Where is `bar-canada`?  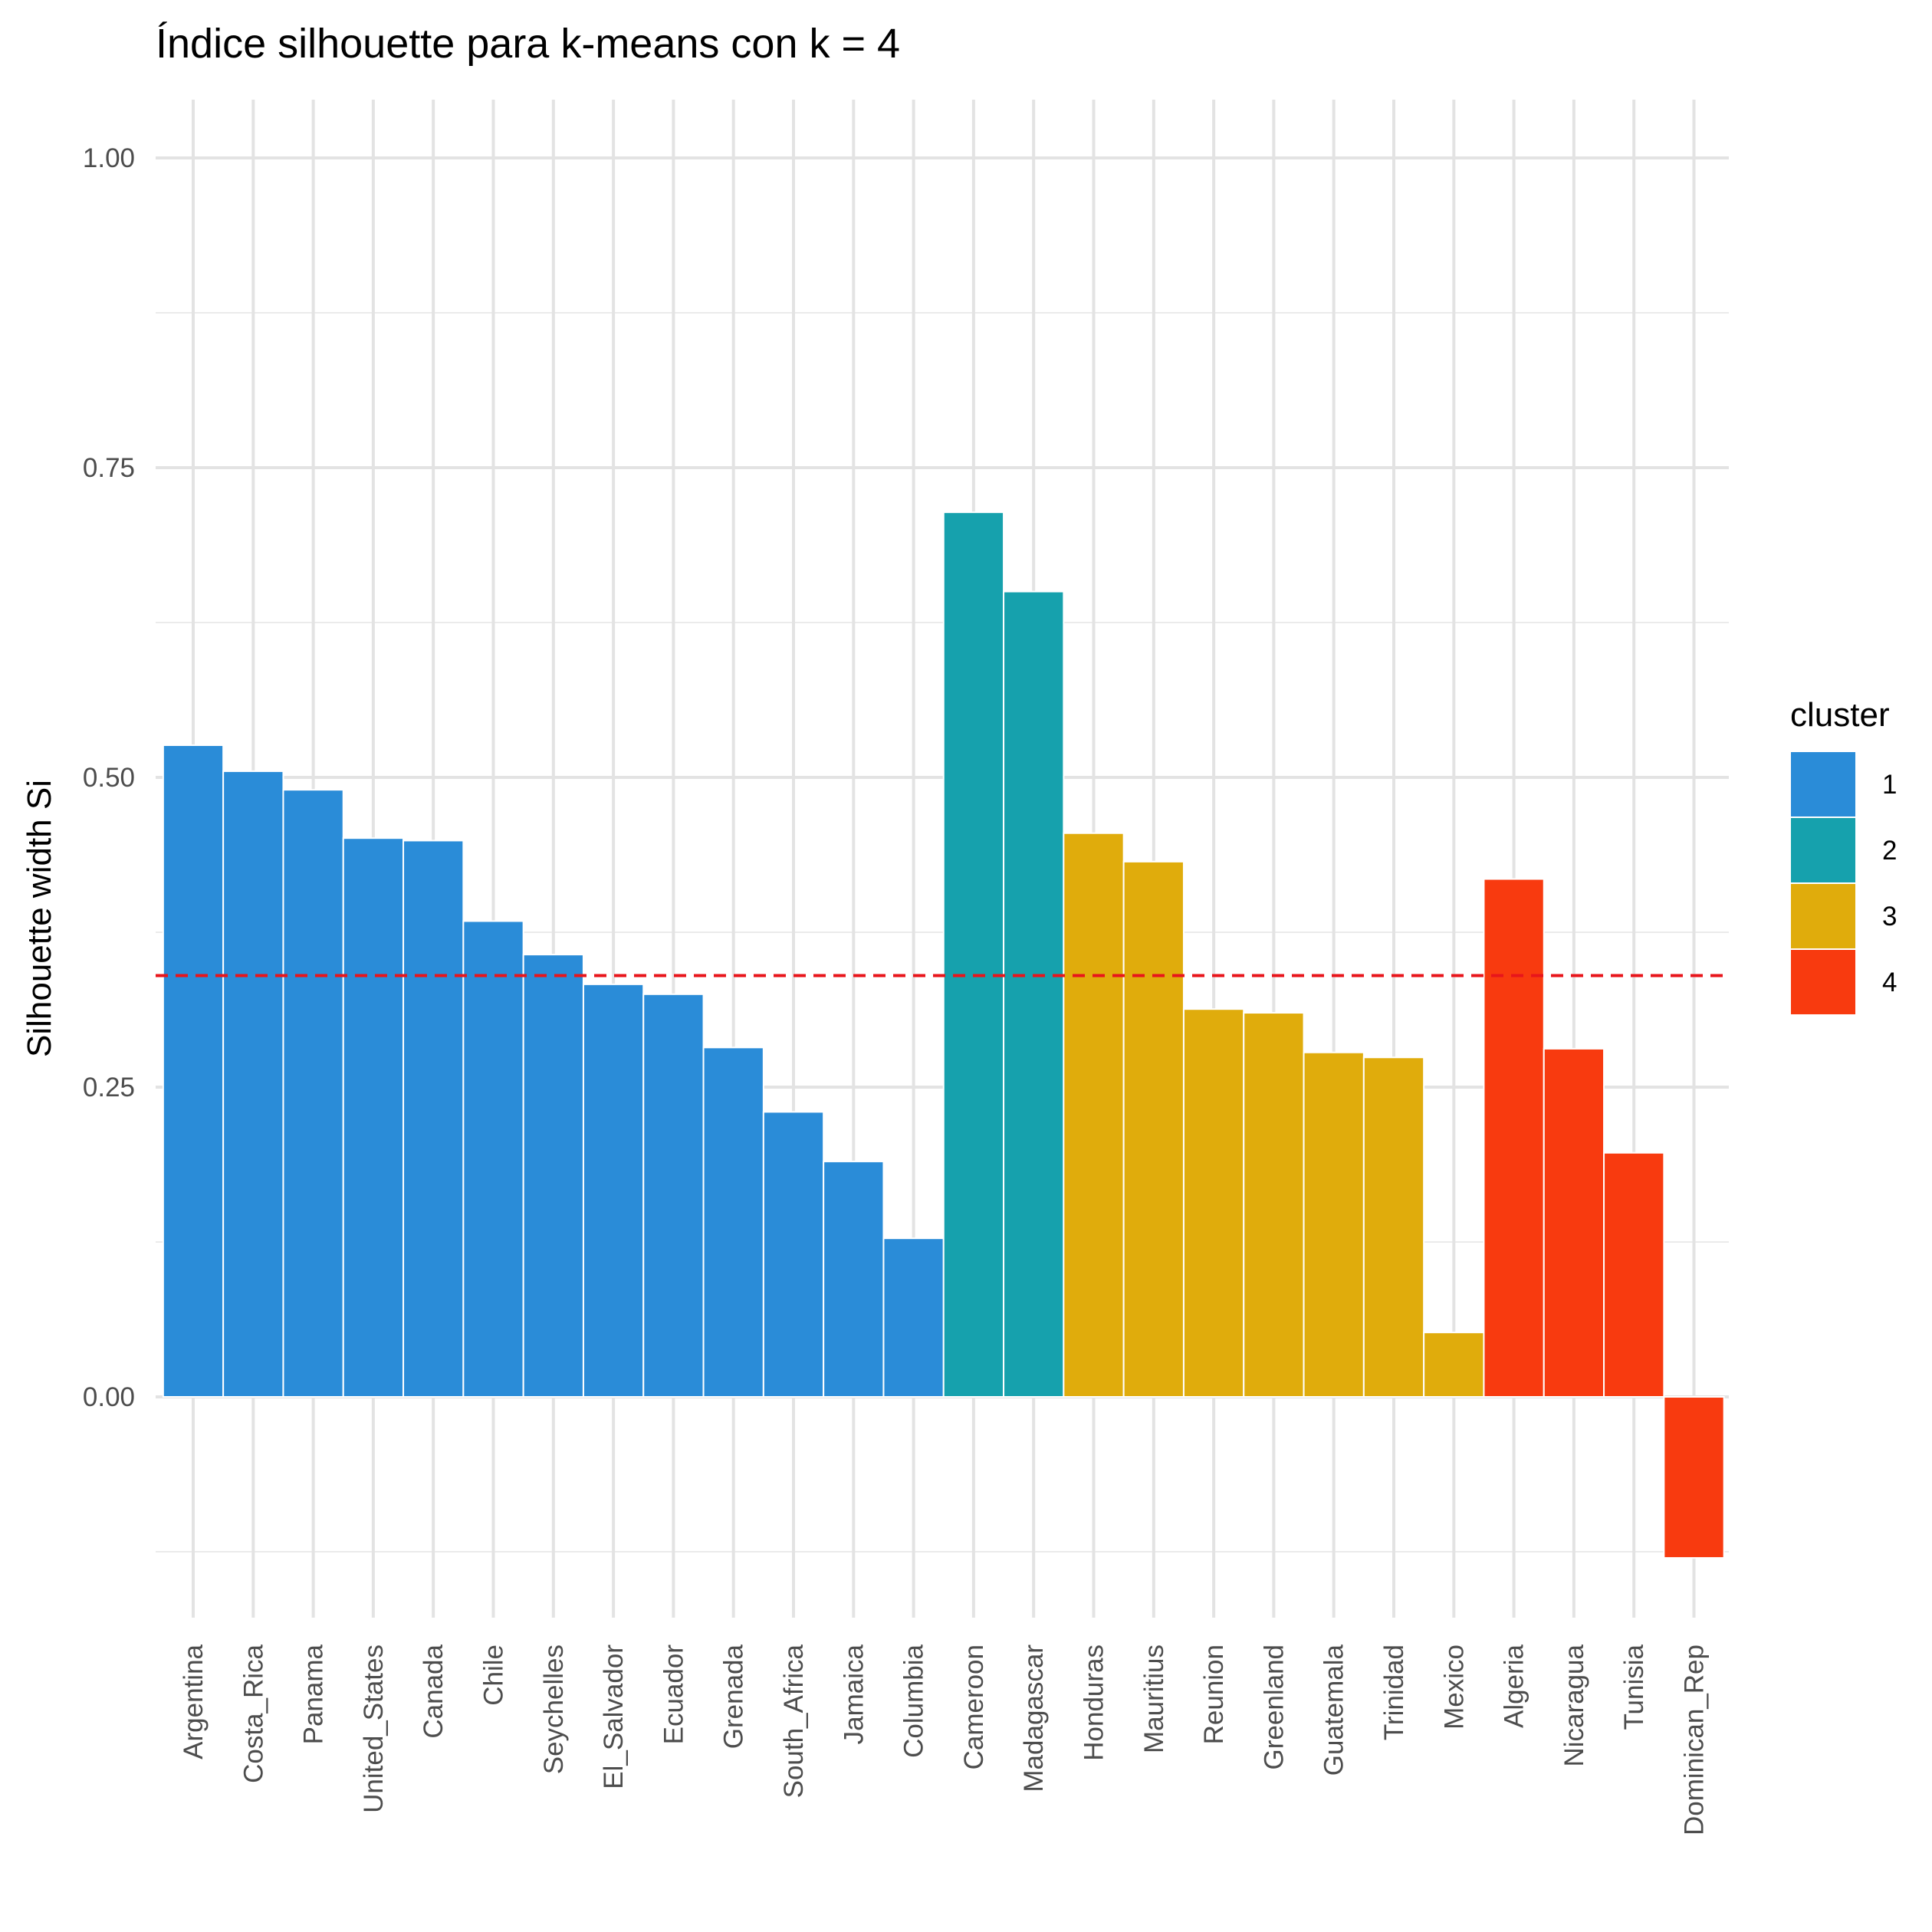 bar-canada is located at coordinates (433, 1119).